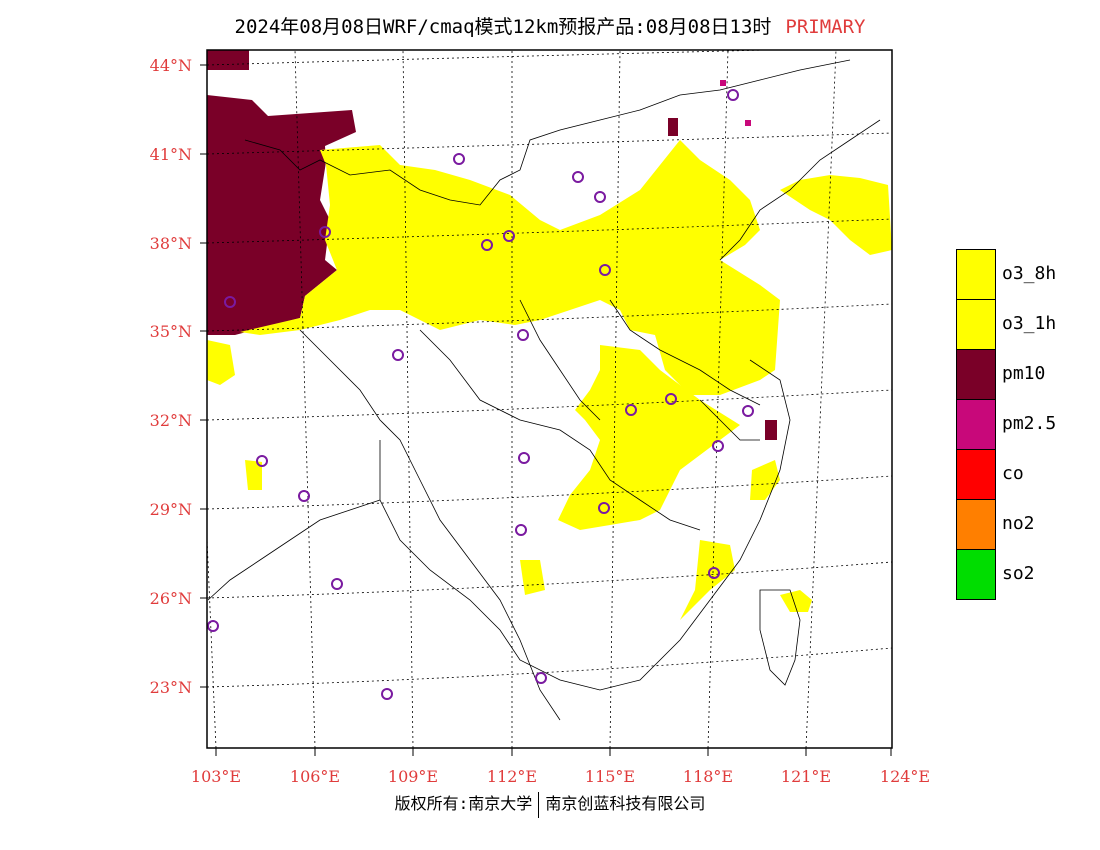 The width and height of the screenshot is (1100, 850). What do you see at coordinates (707, 580) in the screenshot?
I see `o3-area-southeast` at bounding box center [707, 580].